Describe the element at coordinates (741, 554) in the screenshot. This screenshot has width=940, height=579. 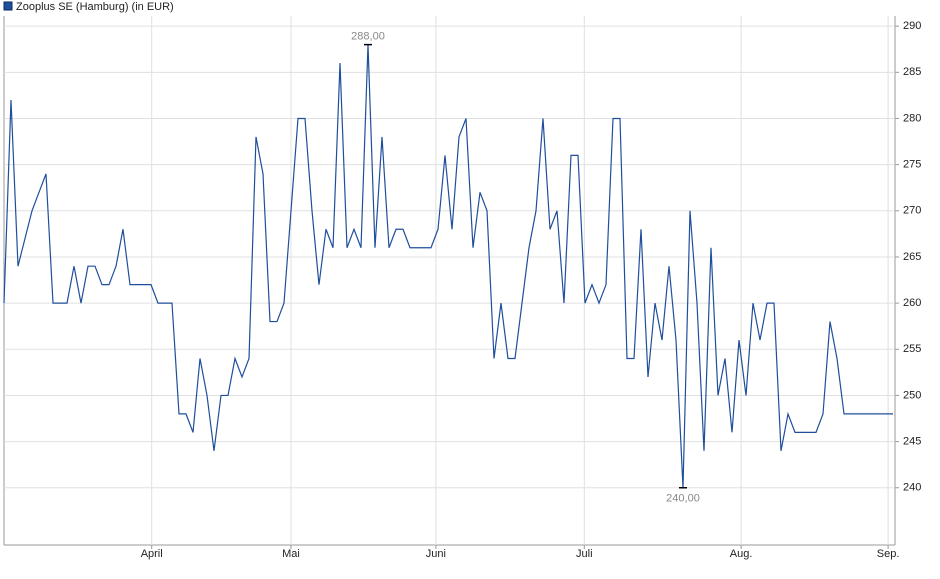
I see `x-tick-label: Aug.` at that location.